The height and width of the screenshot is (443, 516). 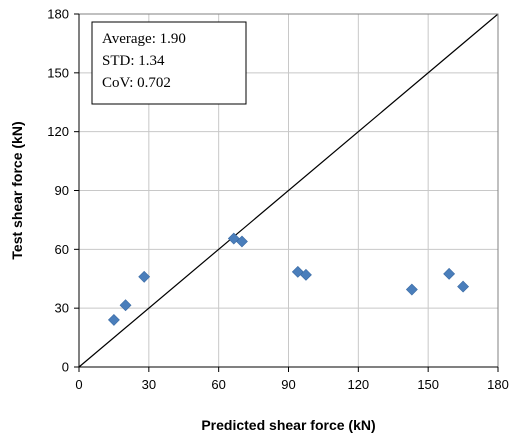 I want to click on stats-box-frame, so click(x=169, y=63).